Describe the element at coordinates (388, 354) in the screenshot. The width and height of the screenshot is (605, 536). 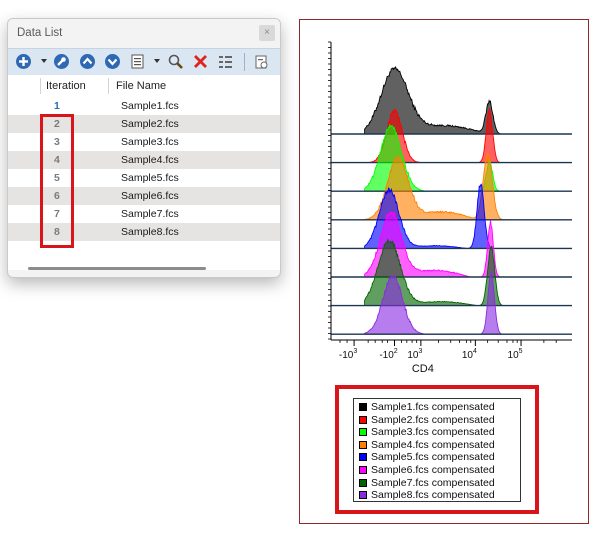
I see `x-axis-tick-label: -102` at that location.